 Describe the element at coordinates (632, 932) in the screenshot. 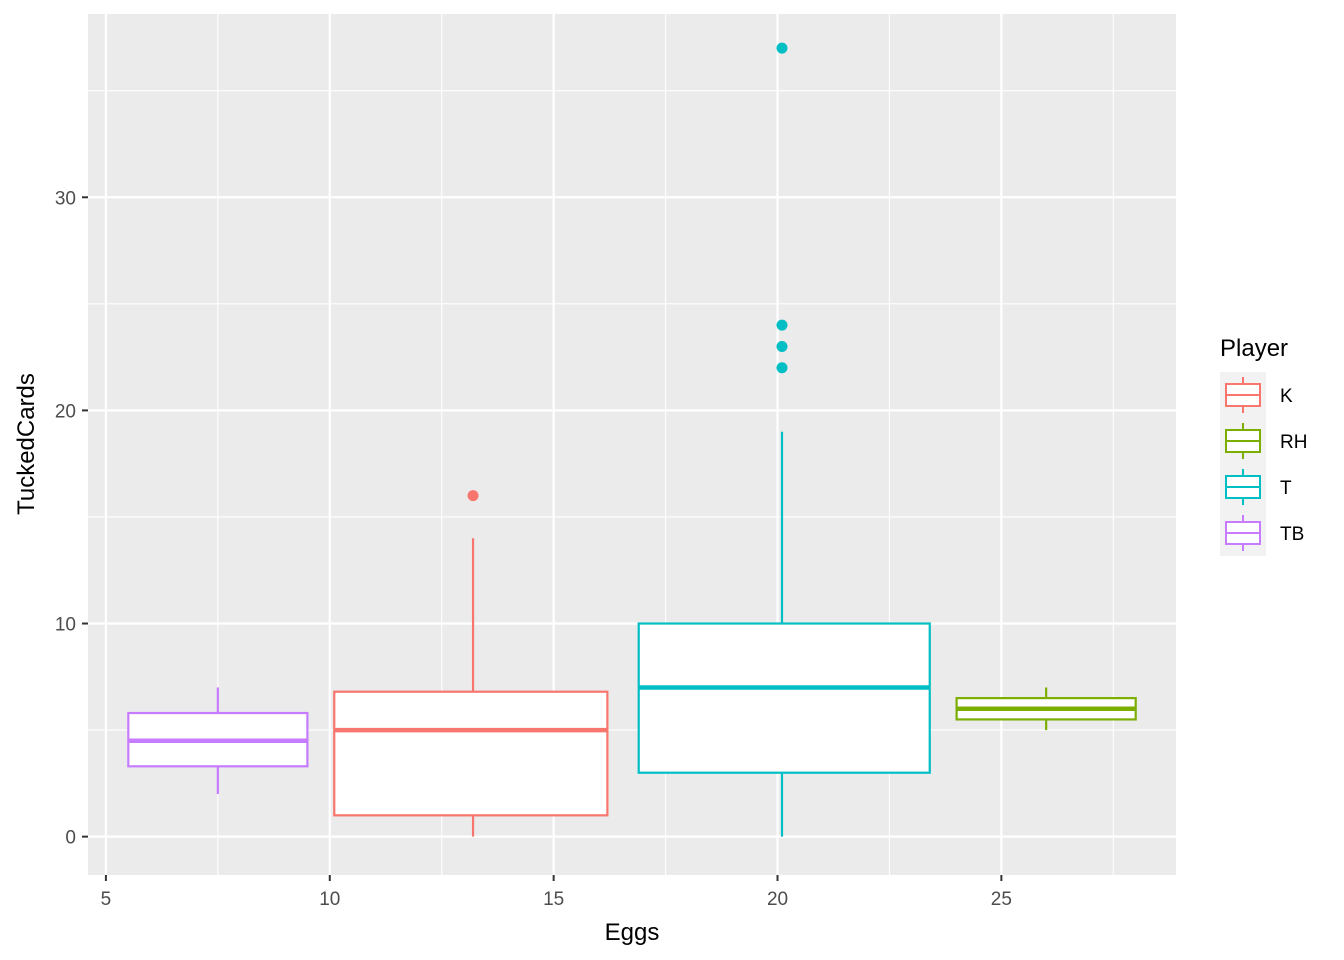

I see `x-axis-title: Eggs` at that location.